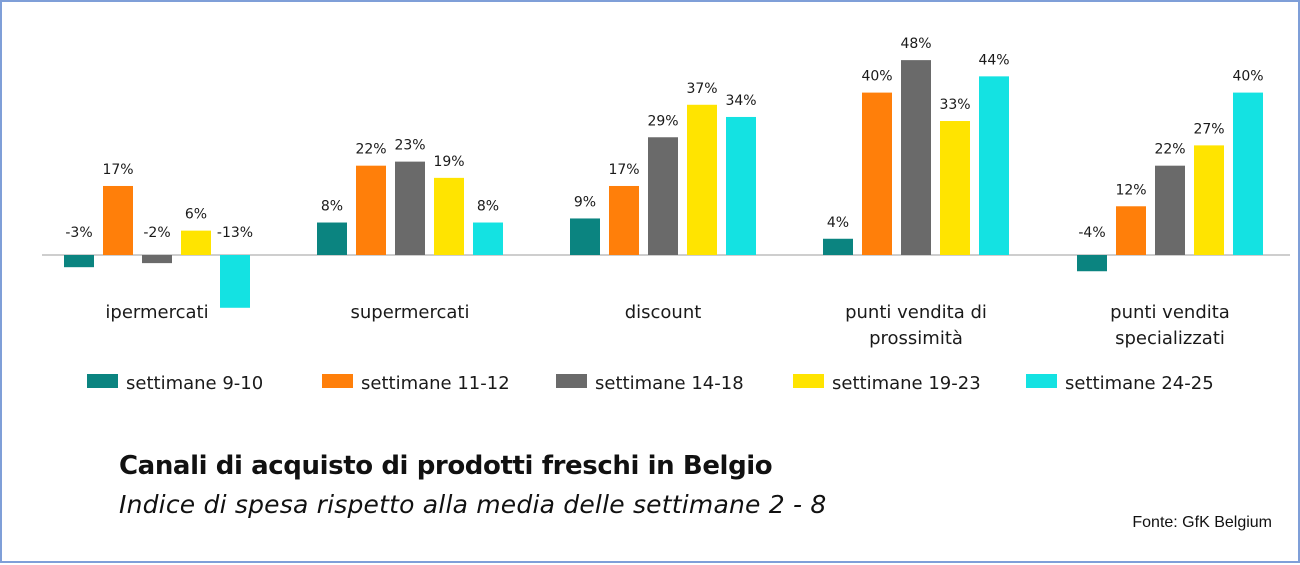  What do you see at coordinates (915, 44) in the screenshot?
I see `data-label: 48%` at bounding box center [915, 44].